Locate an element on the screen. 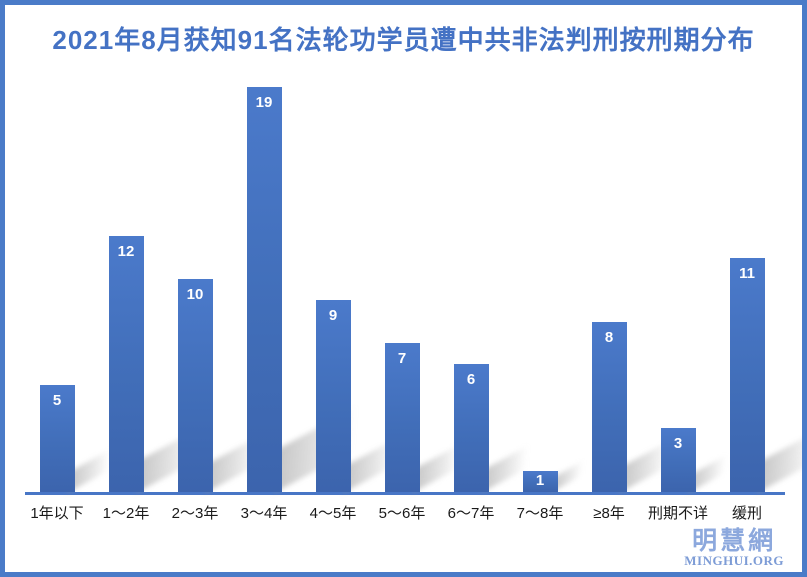  bar-value-label: 10 is located at coordinates (195, 294).